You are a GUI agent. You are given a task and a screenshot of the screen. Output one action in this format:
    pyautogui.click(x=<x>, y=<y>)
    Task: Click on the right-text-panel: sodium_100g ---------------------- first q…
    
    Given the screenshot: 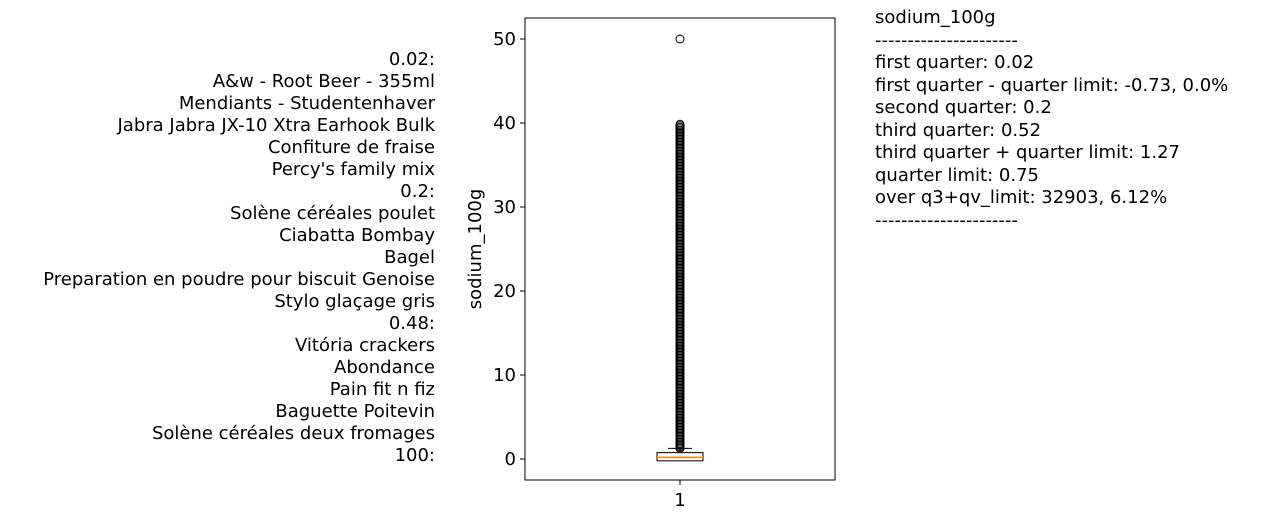 What is the action you would take?
    pyautogui.click(x=1051, y=119)
    